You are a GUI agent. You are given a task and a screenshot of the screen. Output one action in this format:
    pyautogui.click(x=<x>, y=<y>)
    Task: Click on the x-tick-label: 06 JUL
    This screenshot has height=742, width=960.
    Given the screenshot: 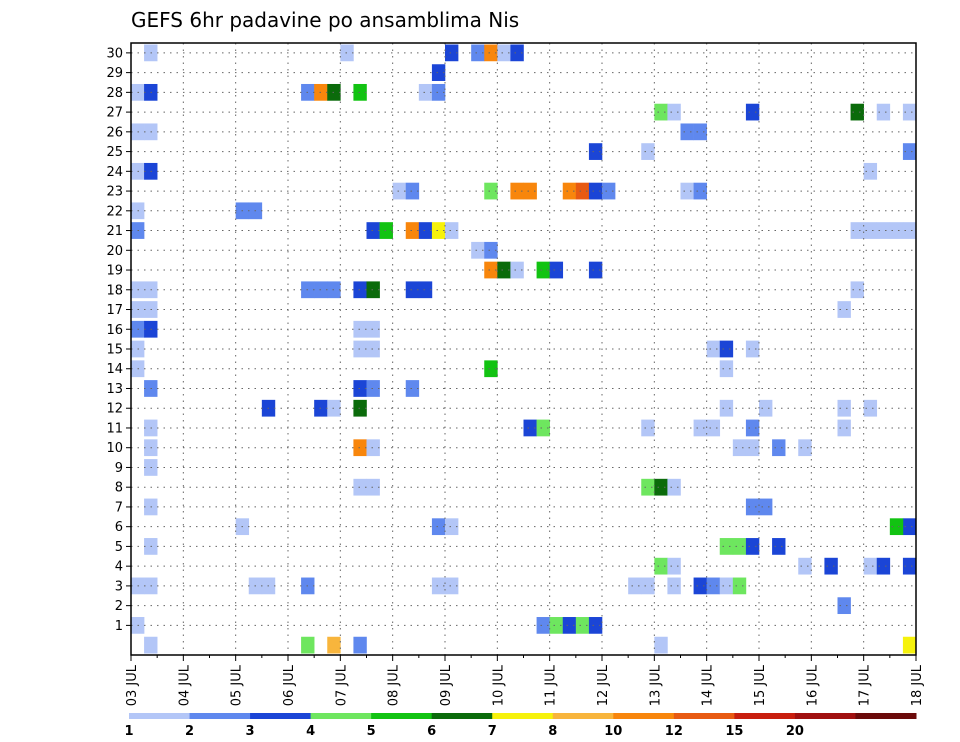 What is the action you would take?
    pyautogui.click(x=289, y=685)
    